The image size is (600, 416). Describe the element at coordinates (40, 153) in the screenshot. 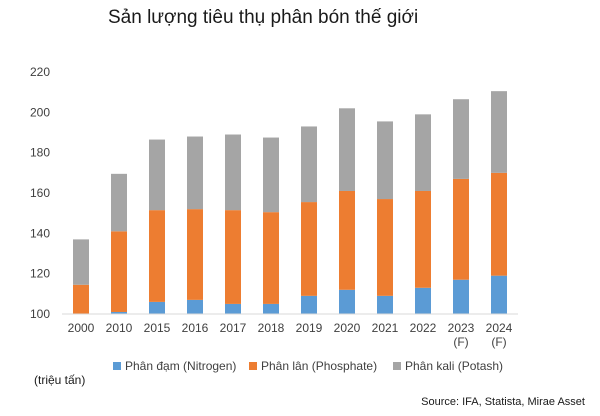

I see `y-tick-label: 180` at that location.